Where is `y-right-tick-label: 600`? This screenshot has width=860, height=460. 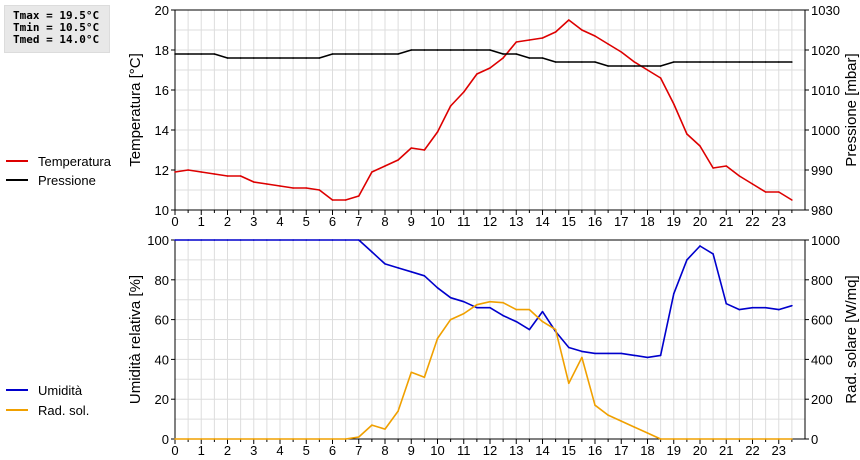
y-right-tick-label: 600 is located at coordinates (822, 320).